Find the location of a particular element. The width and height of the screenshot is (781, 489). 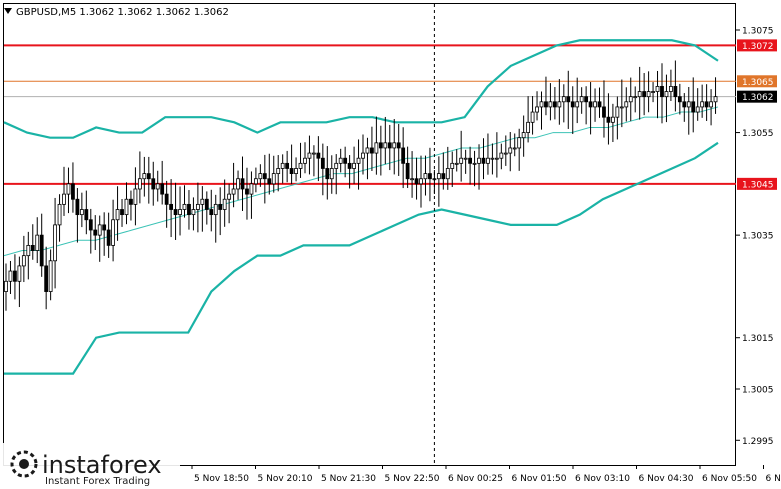

triangle-down-icon is located at coordinates (8, 11).